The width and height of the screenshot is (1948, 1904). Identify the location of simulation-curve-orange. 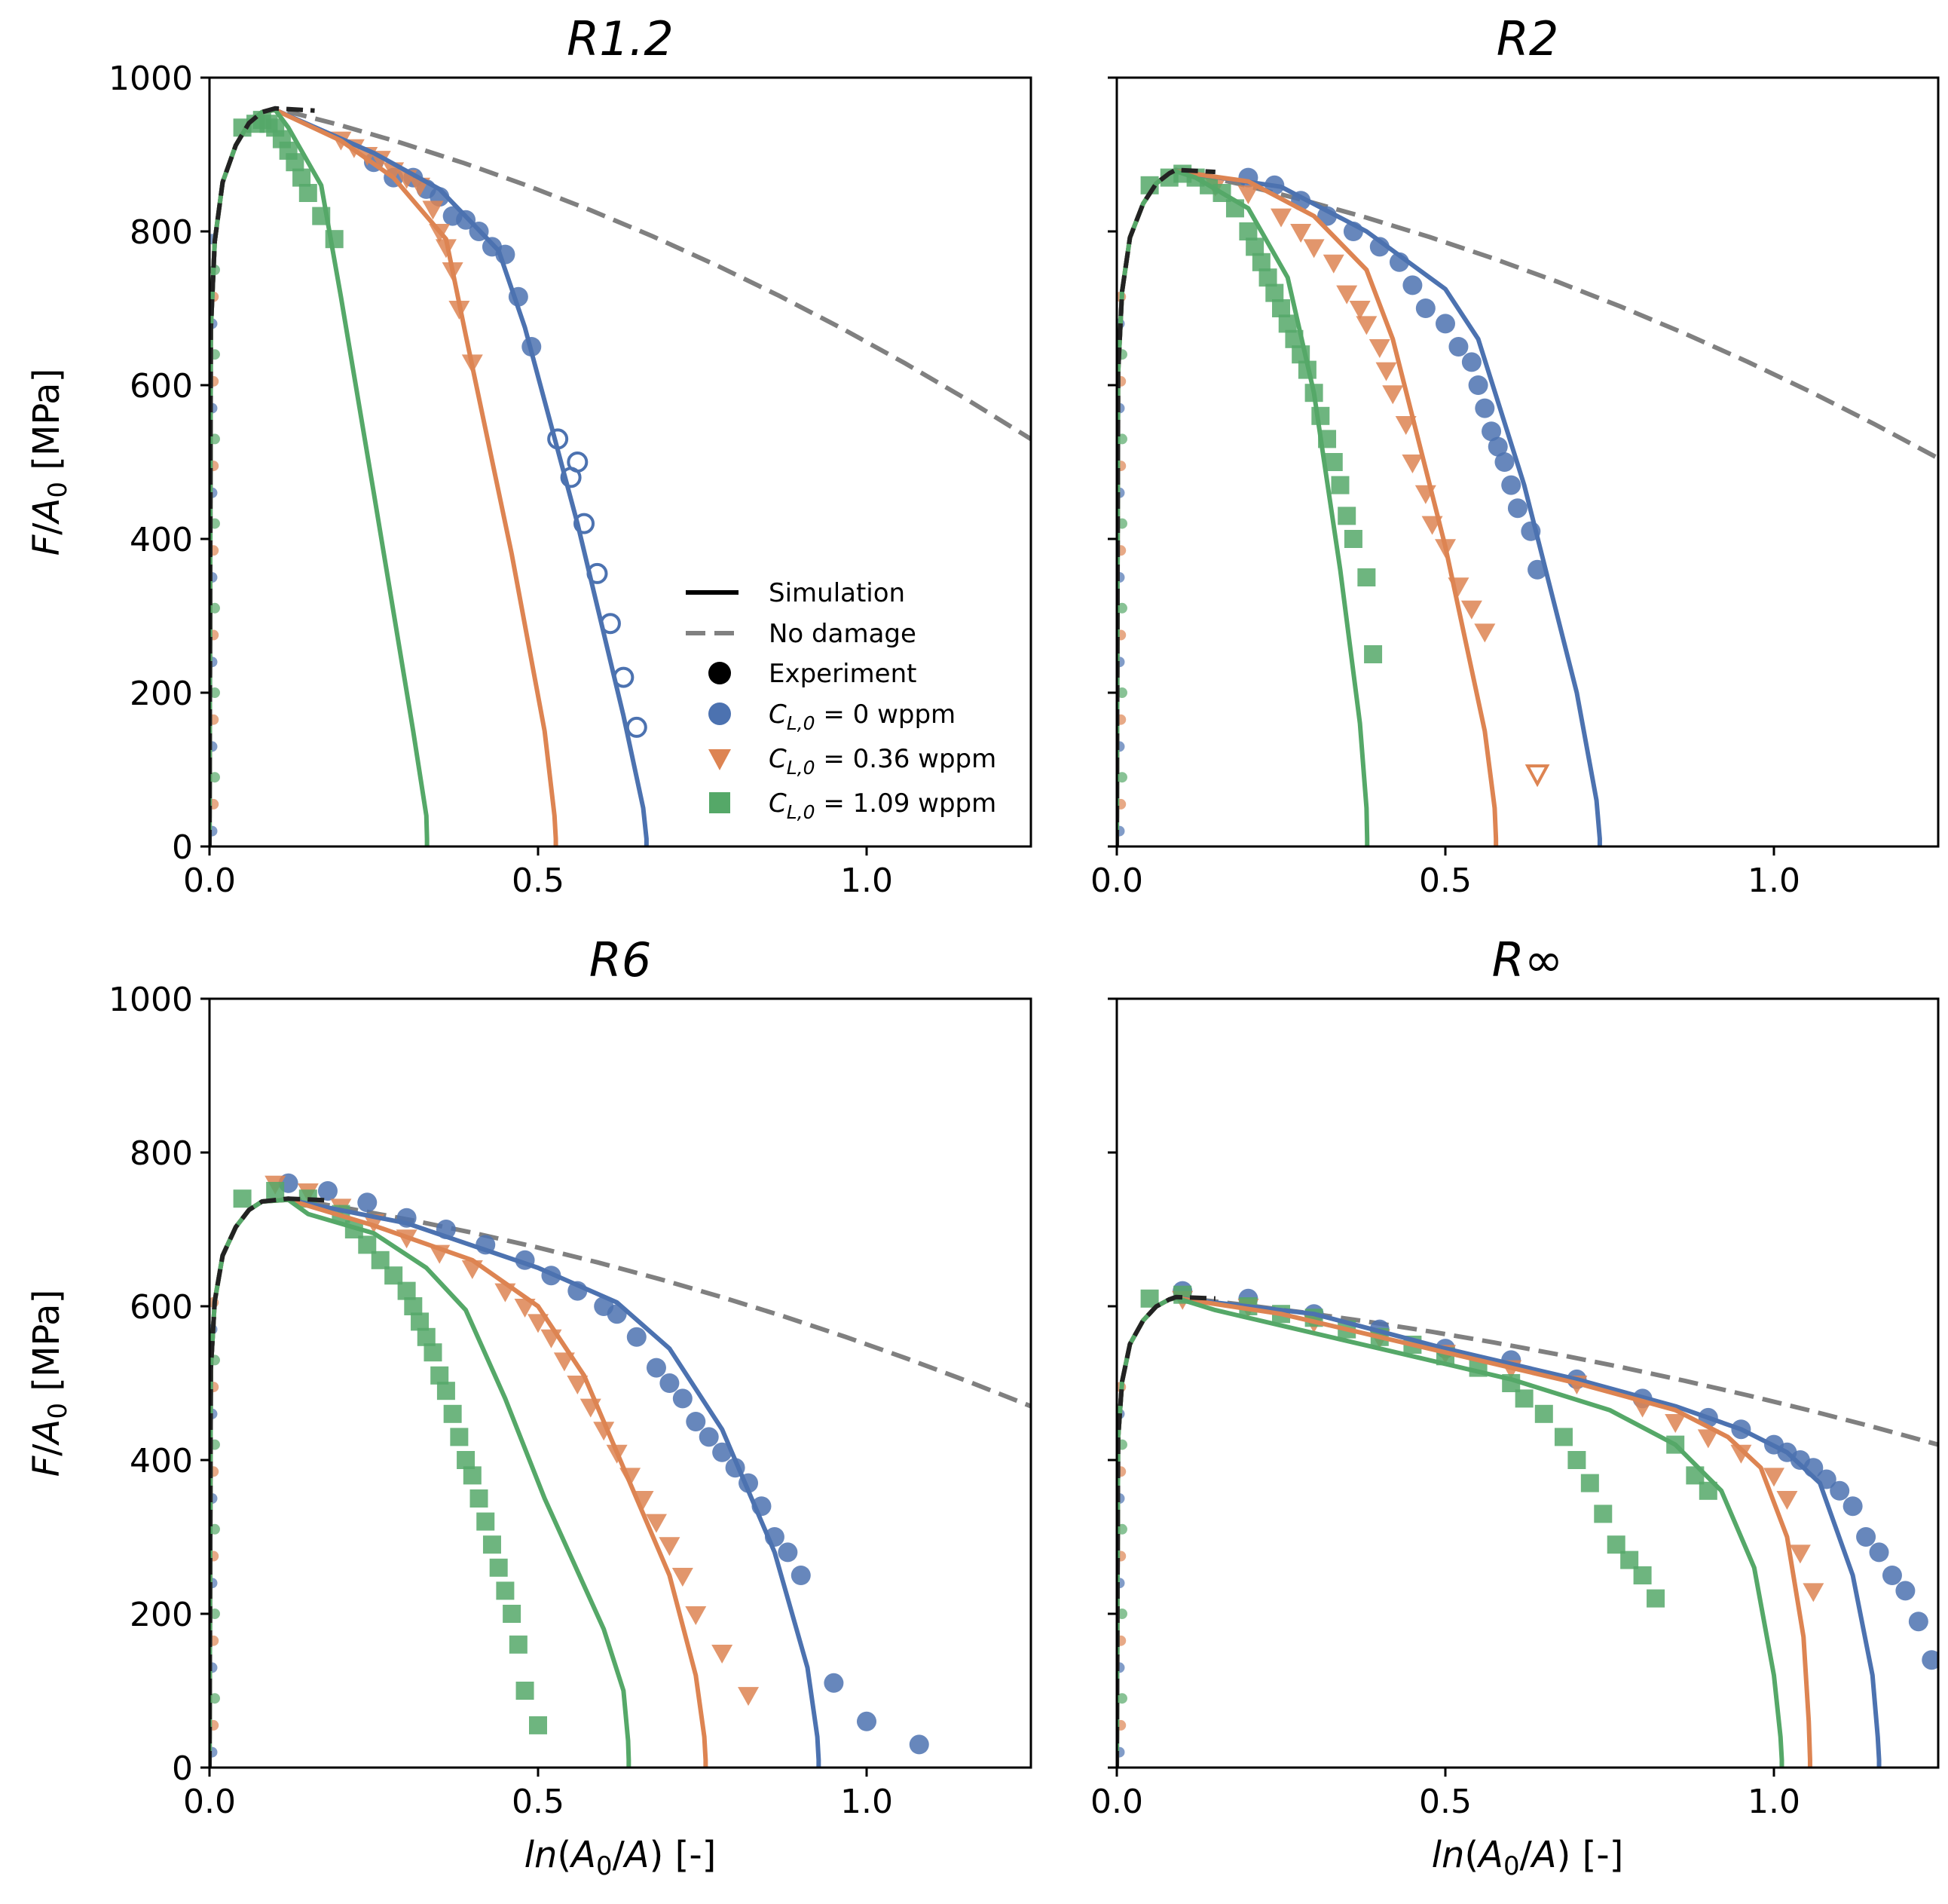
(383, 476).